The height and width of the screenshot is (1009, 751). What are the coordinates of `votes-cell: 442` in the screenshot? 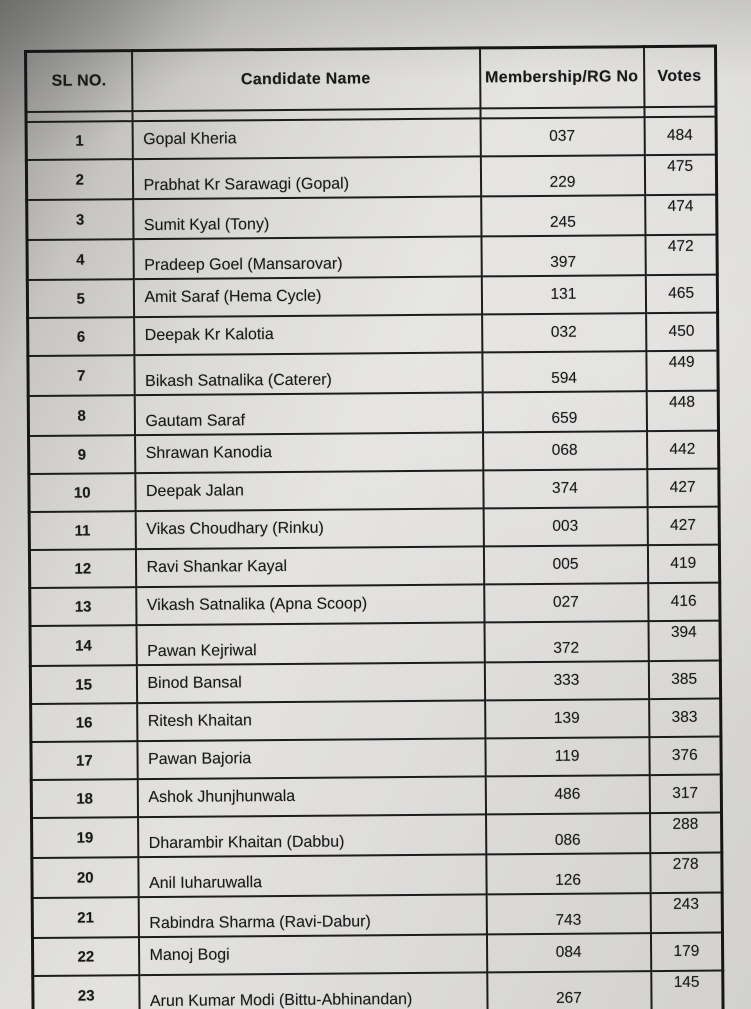 It's located at (682, 450).